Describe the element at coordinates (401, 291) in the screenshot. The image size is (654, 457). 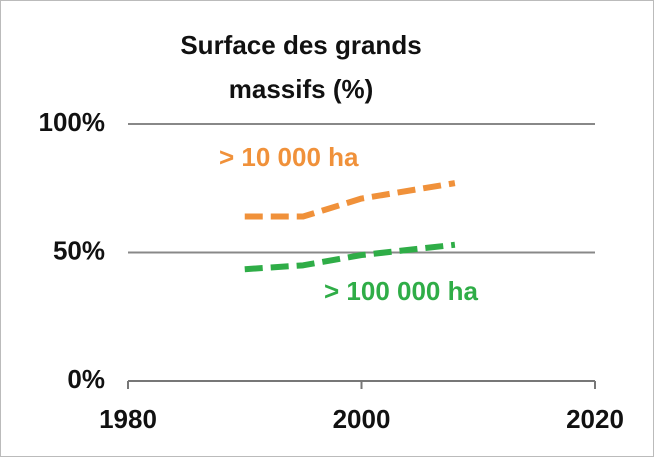
I see `series-label: > 100 000 ha` at that location.